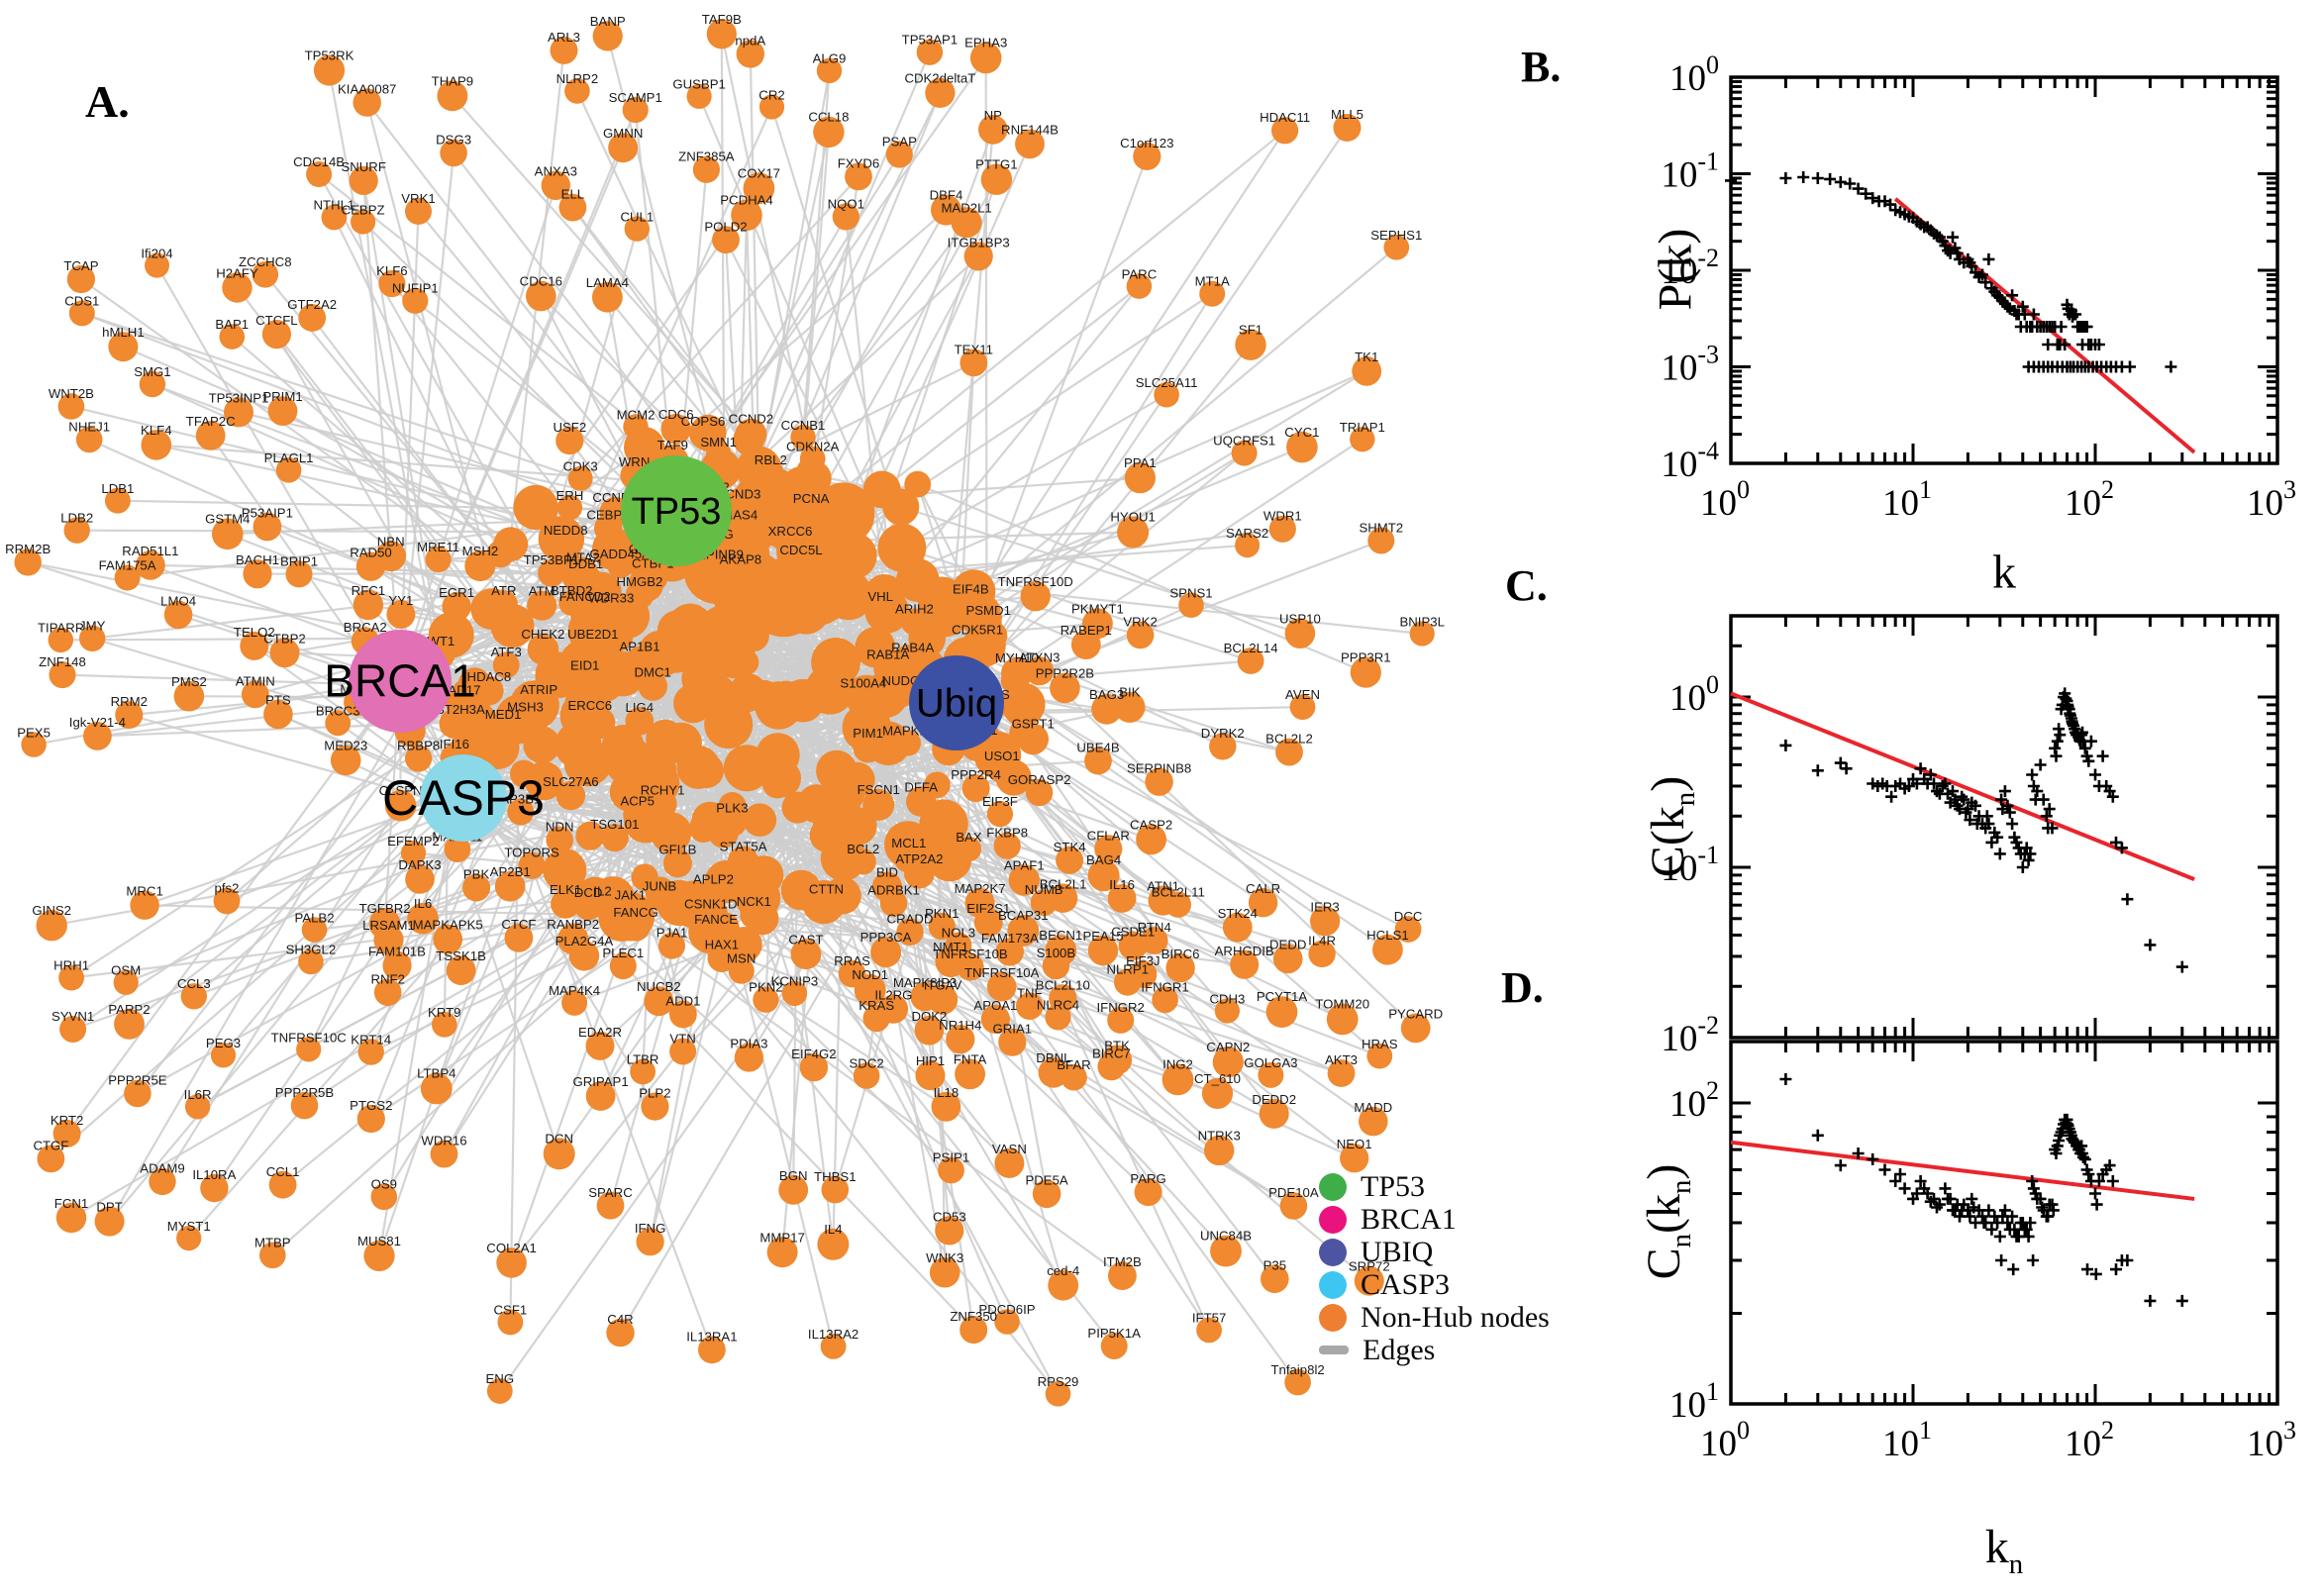 The height and width of the screenshot is (1596, 2323). I want to click on legend: TP53 BRCA1 UBIQ CASP3 Non-Hub nodes Edges, so click(1434, 1268).